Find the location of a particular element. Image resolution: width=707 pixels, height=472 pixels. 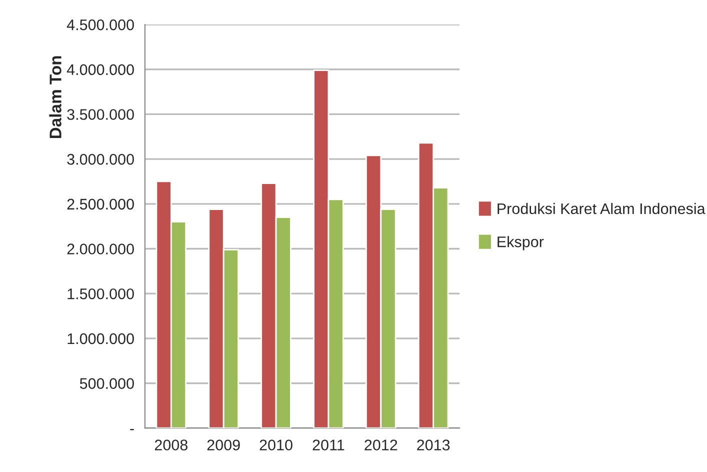

y-axis-title: Dalam Ton is located at coordinates (55, 97).